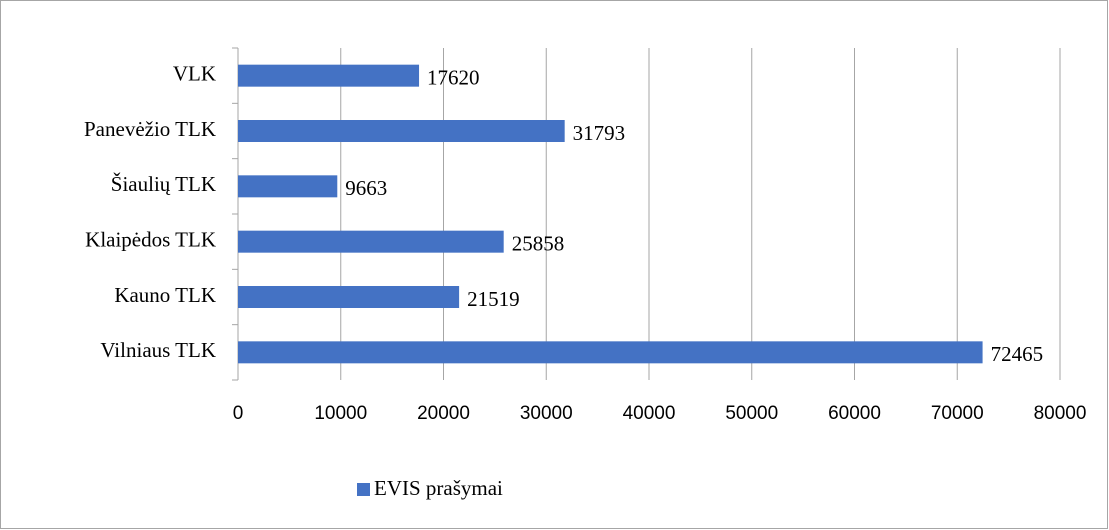 Image resolution: width=1109 pixels, height=530 pixels. Describe the element at coordinates (165, 295) in the screenshot. I see `y-tick-label: Kauno TLK` at that location.